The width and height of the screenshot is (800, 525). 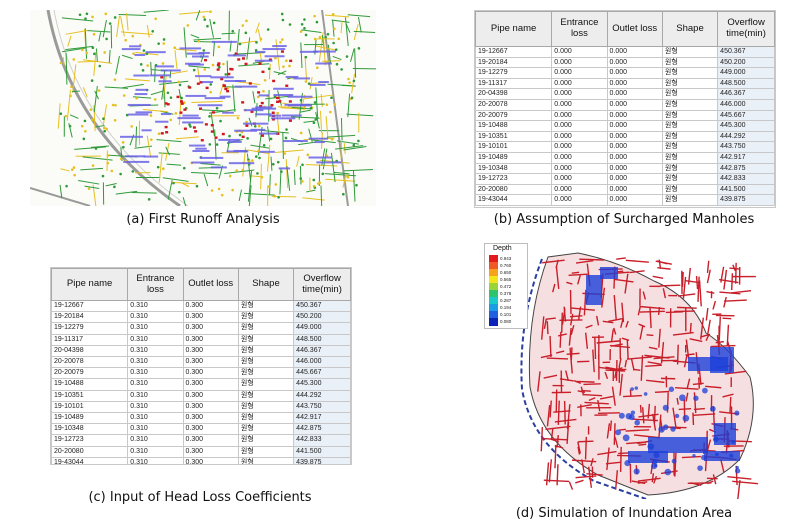 I want to click on cell-pipe-name: 19-12279, so click(x=514, y=73).